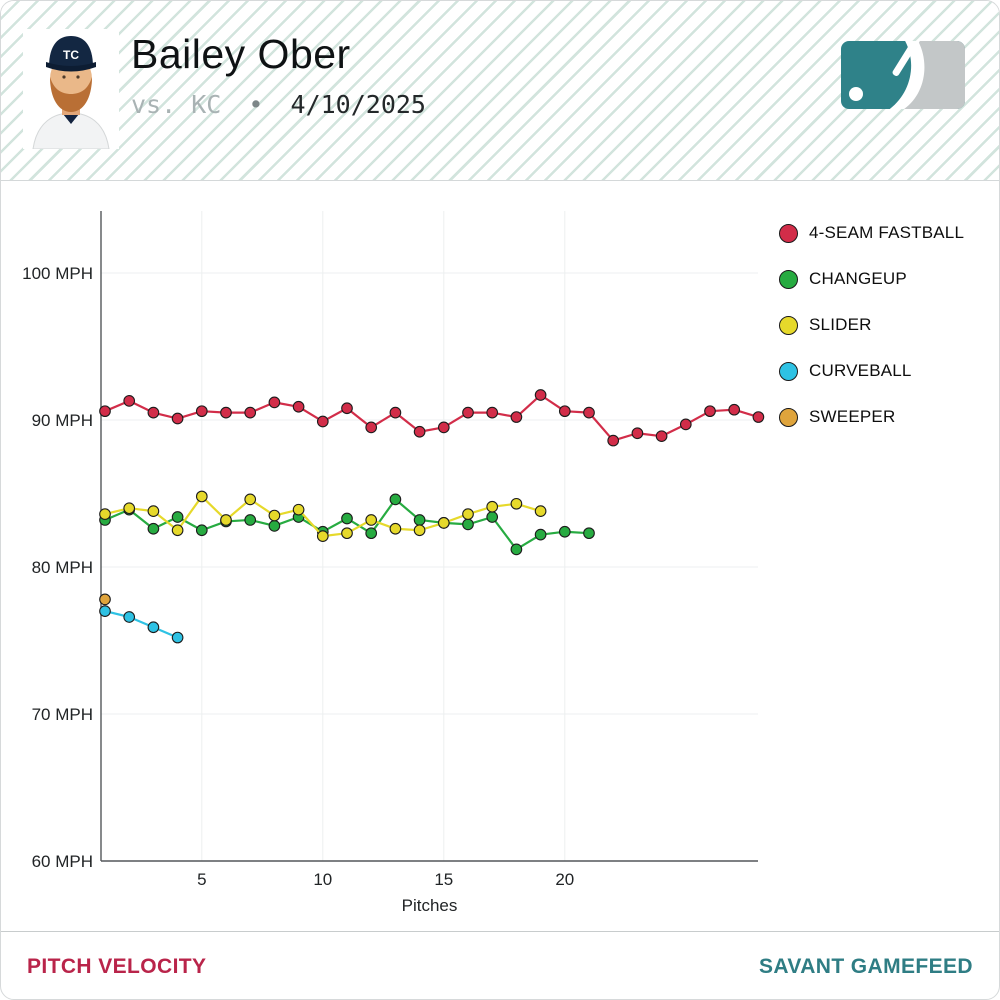  I want to click on page-title: Bailey Ober, so click(241, 54).